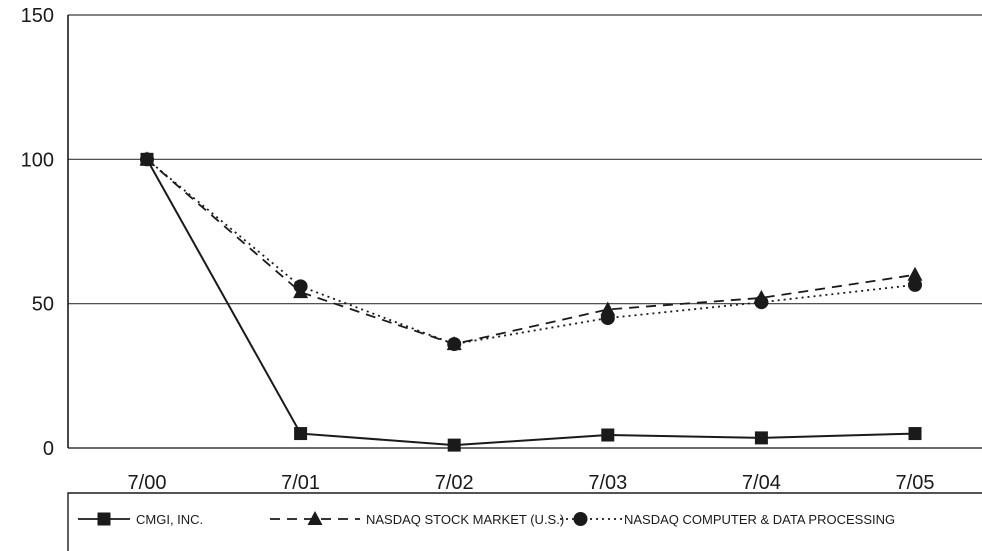  What do you see at coordinates (759, 519) in the screenshot?
I see `legend-label: NASDAQ COMPUTER & DATA PROCESSING` at bounding box center [759, 519].